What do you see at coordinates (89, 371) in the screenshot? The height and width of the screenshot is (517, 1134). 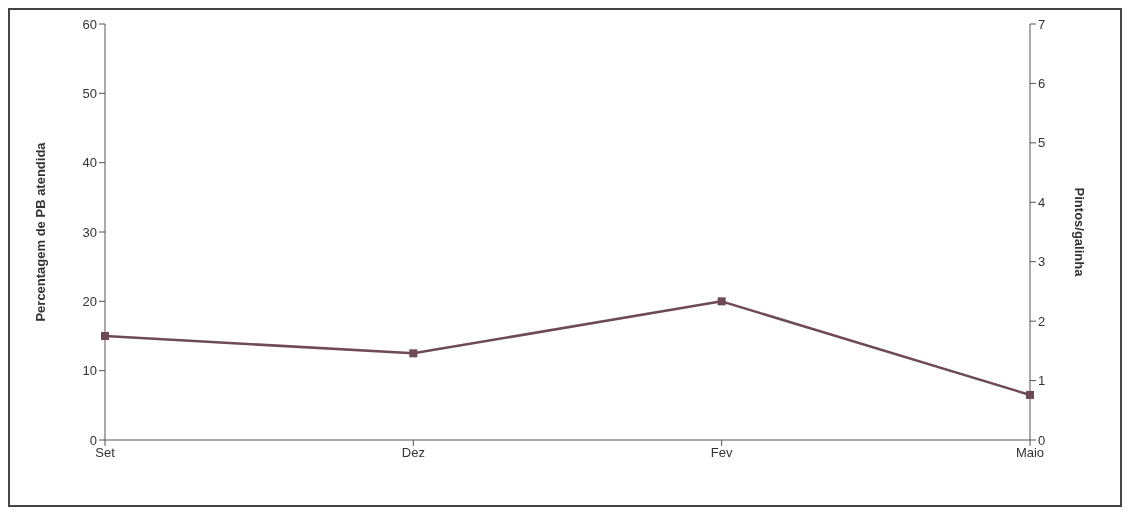 I see `y-tick-label: 10` at bounding box center [89, 371].